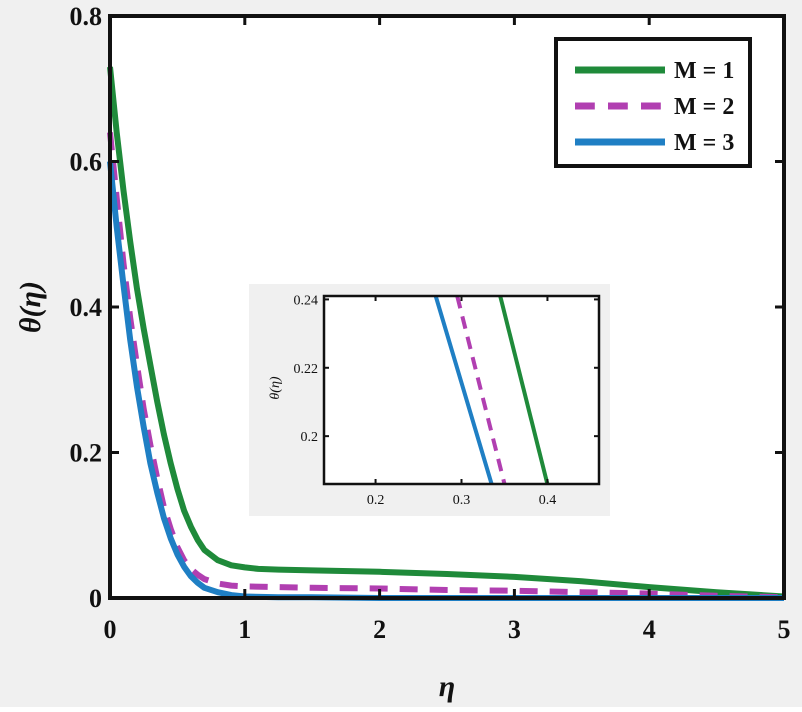  Describe the element at coordinates (376, 500) in the screenshot. I see `inset-x-tick-label: 0.2` at that location.